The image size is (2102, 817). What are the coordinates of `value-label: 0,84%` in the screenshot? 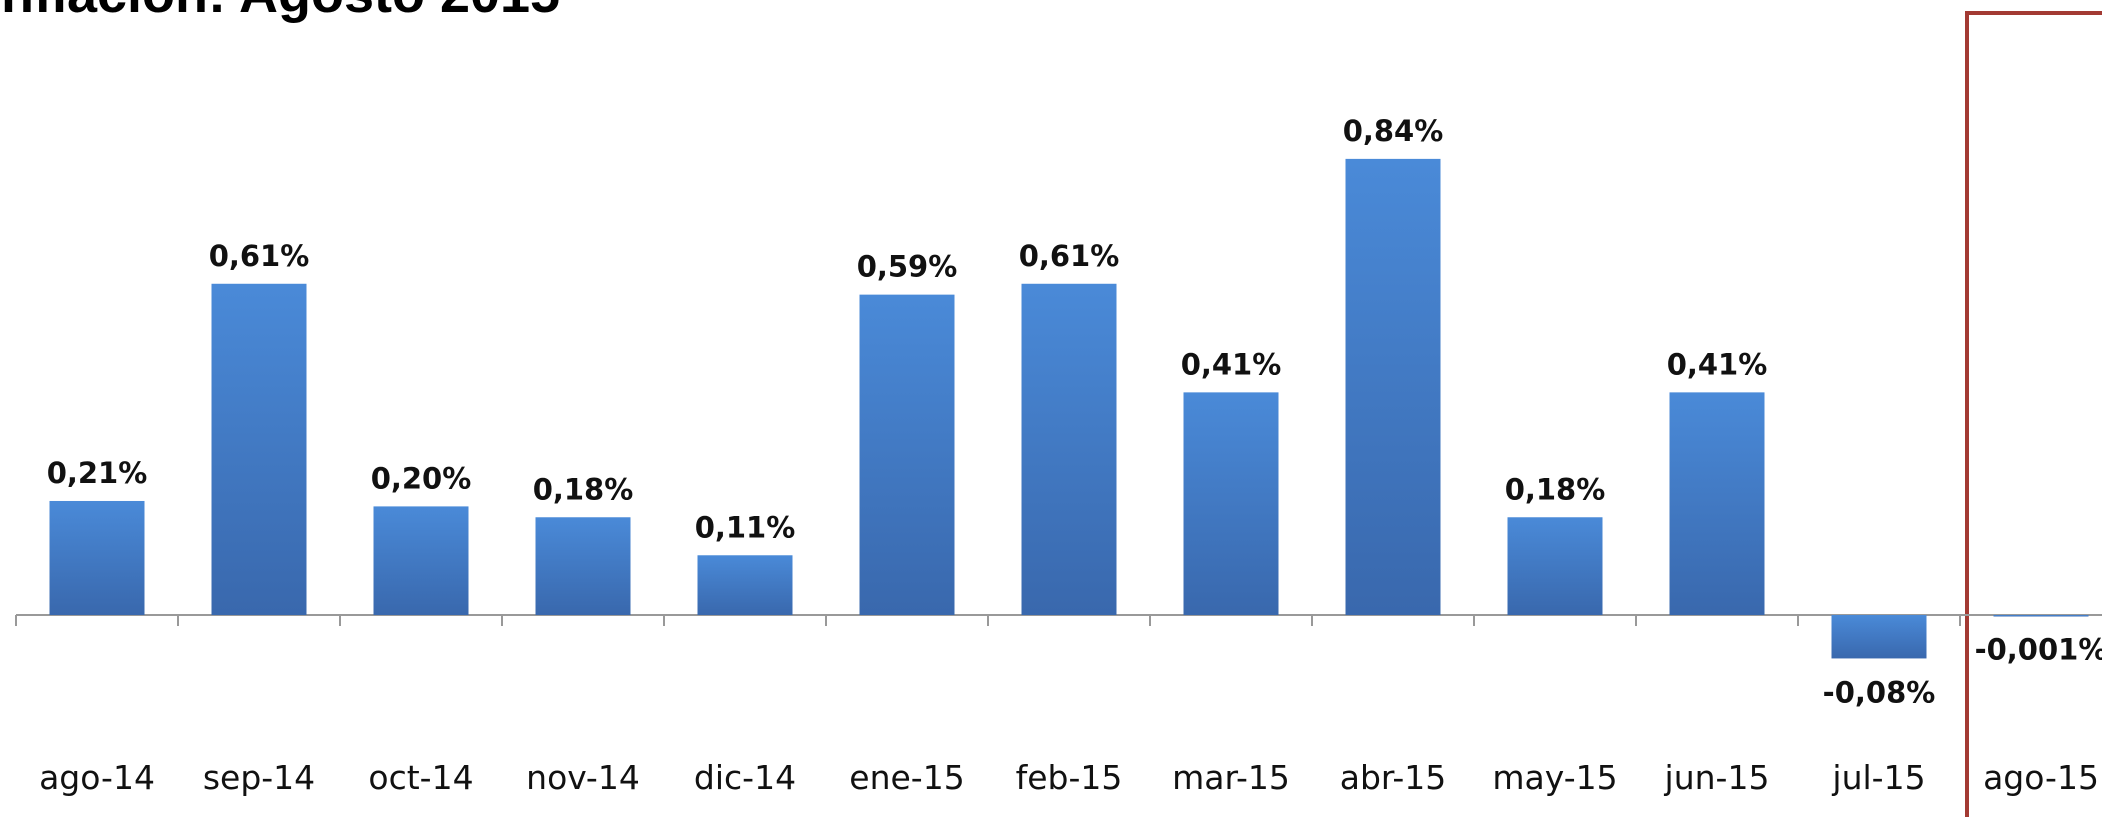 It's located at (1393, 131).